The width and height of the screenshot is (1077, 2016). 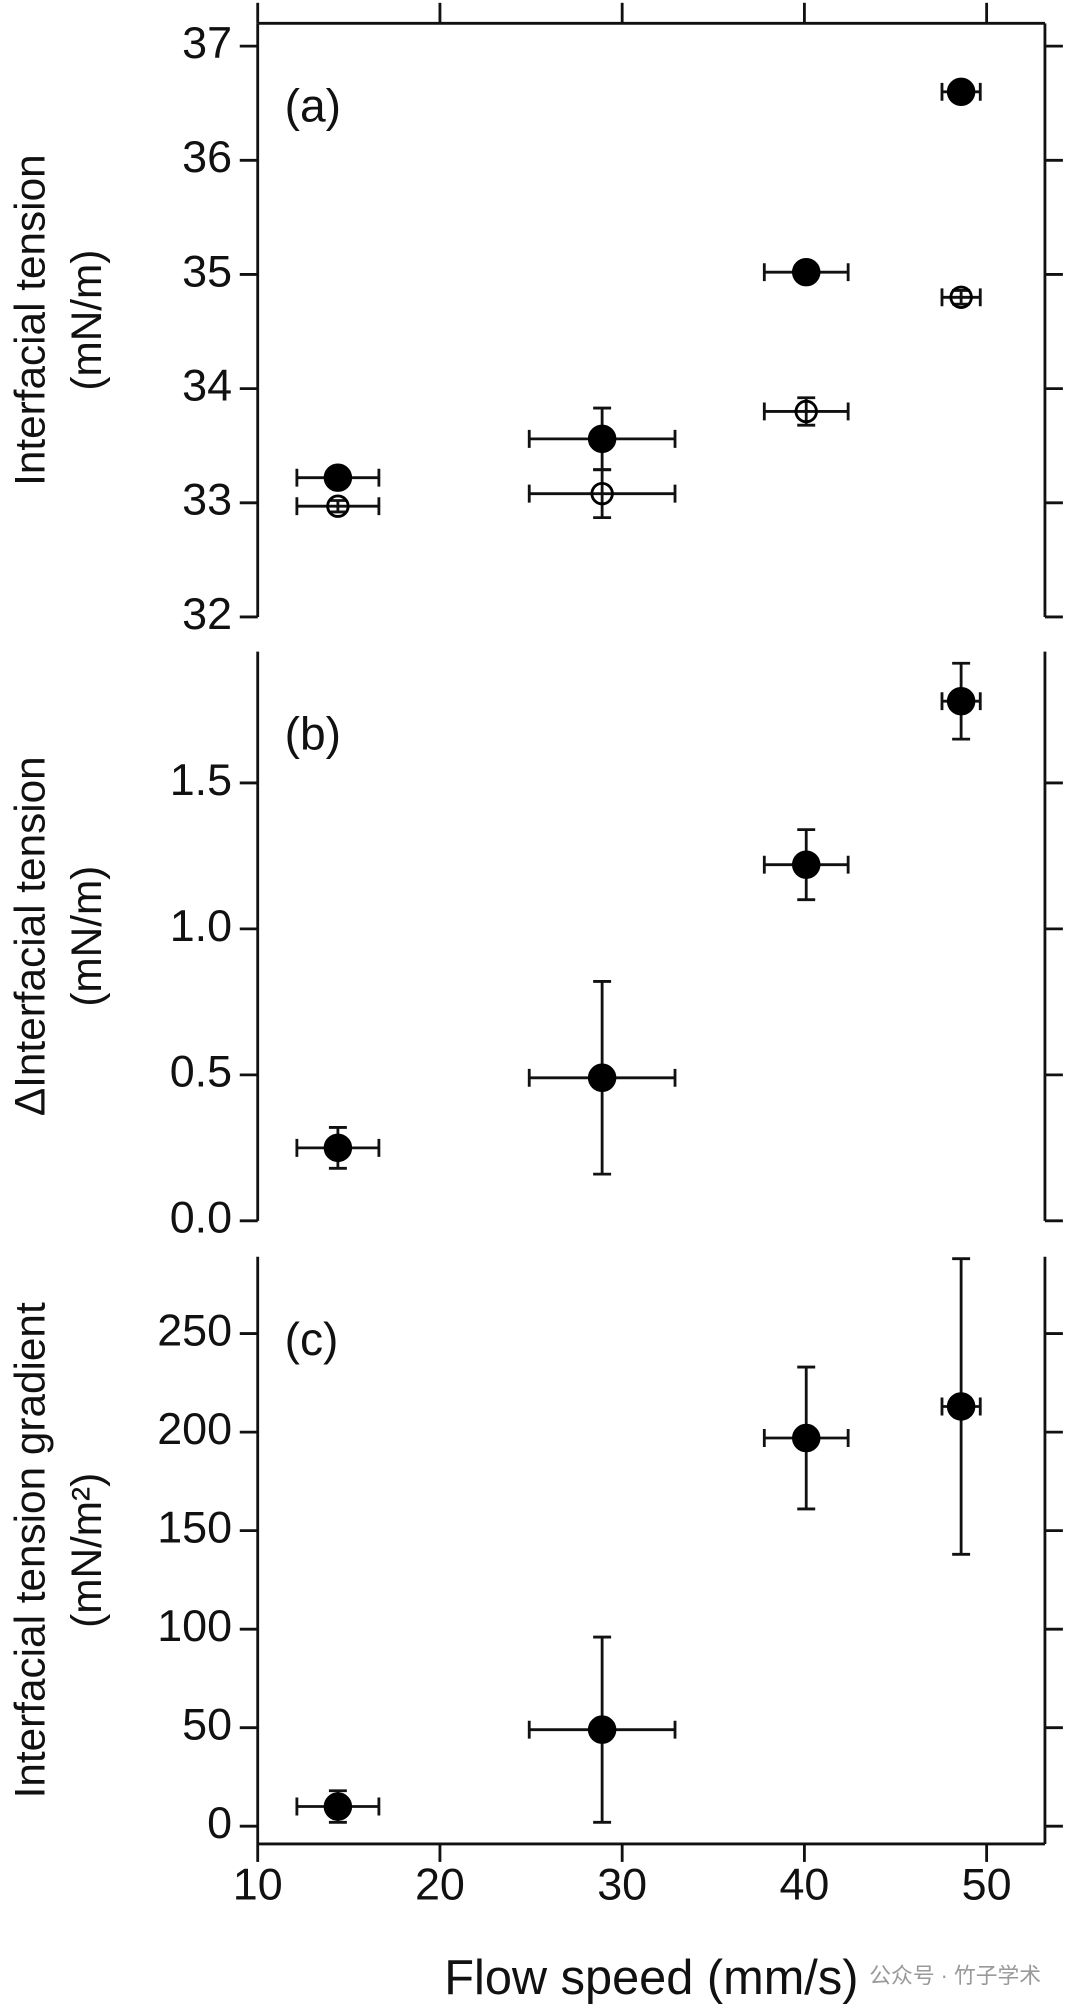 I want to click on y-tick-label: 33, so click(x=207, y=499).